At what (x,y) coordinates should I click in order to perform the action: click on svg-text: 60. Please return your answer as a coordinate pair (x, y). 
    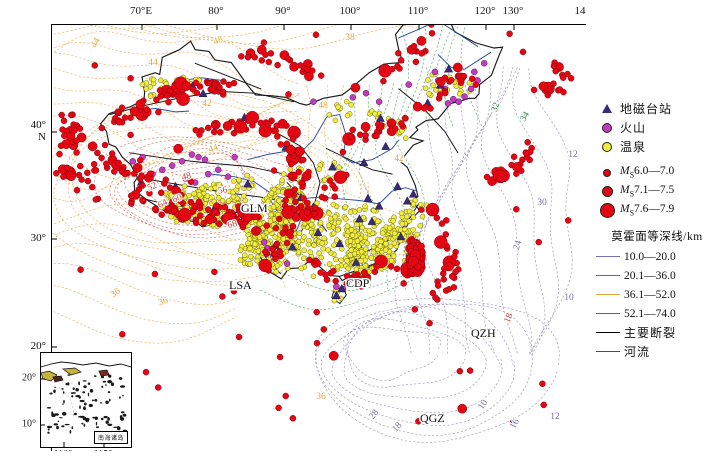
    Looking at the image, I should click on (177, 199).